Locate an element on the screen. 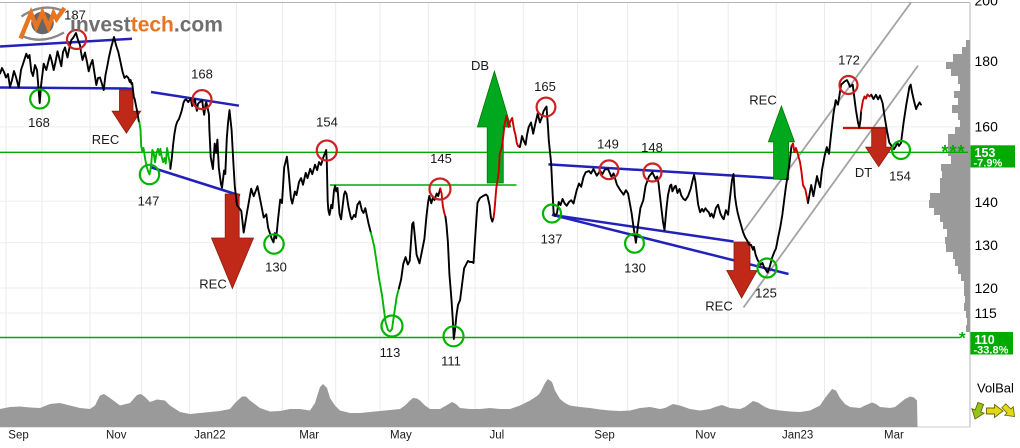 The image size is (1020, 448). svg-text: 111 is located at coordinates (451, 361).